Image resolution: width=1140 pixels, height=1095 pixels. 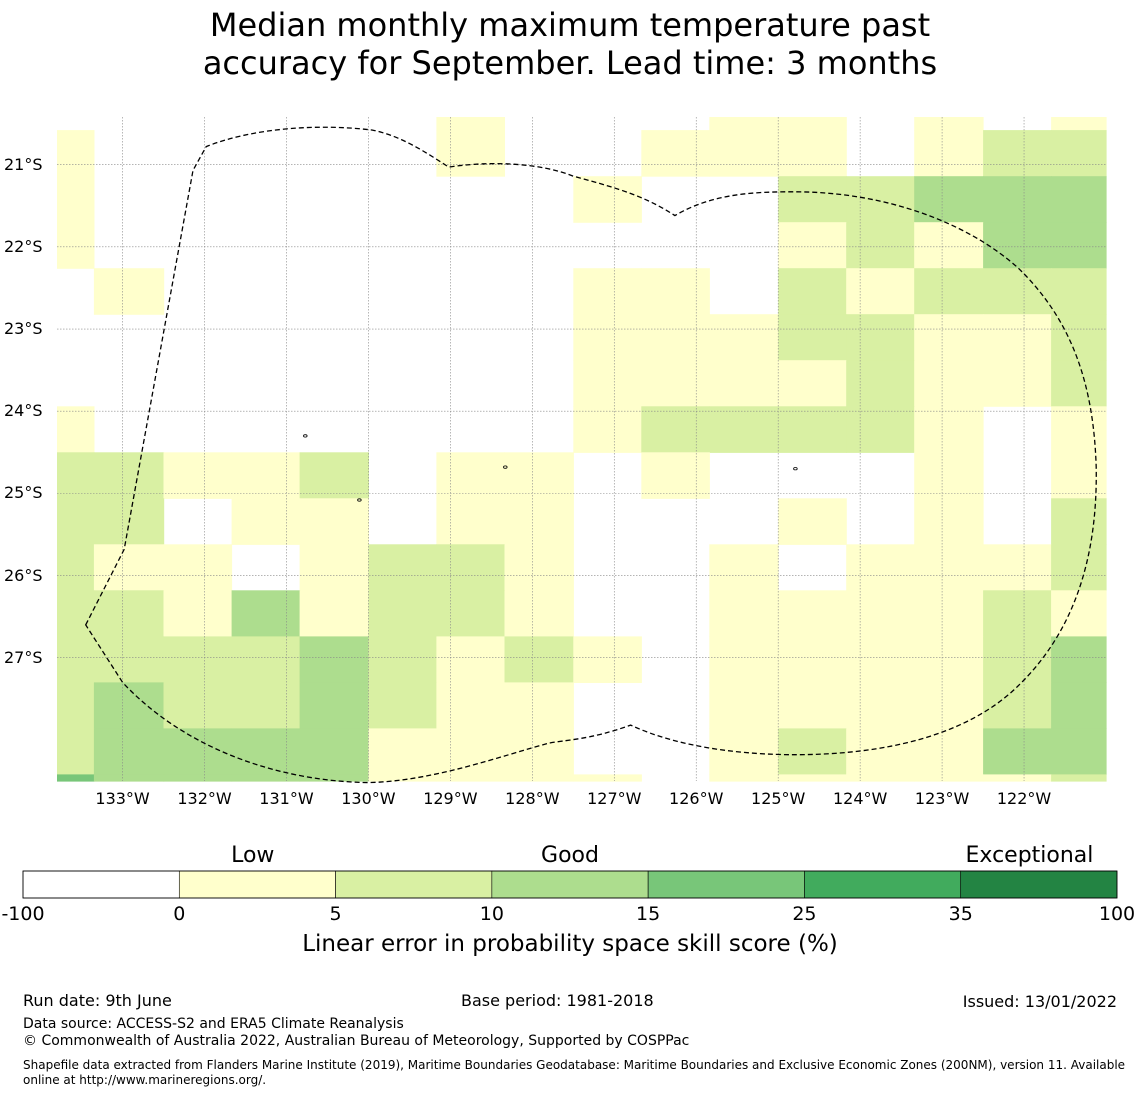 I want to click on colorbar, so click(x=570, y=884).